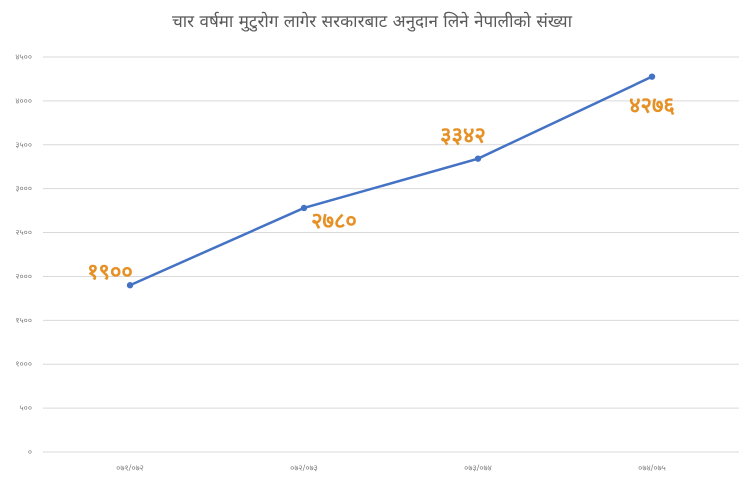  Describe the element at coordinates (23, 57) in the screenshot. I see `y-tick-label: ४५००` at that location.